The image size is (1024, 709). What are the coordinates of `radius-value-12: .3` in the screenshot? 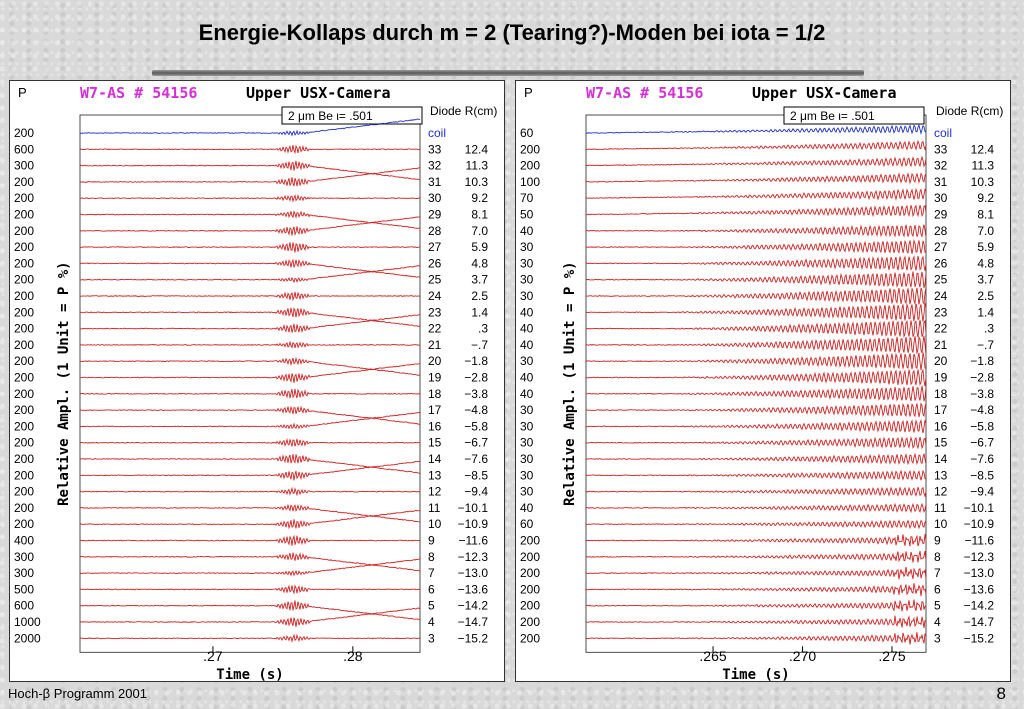 It's located at (483, 329).